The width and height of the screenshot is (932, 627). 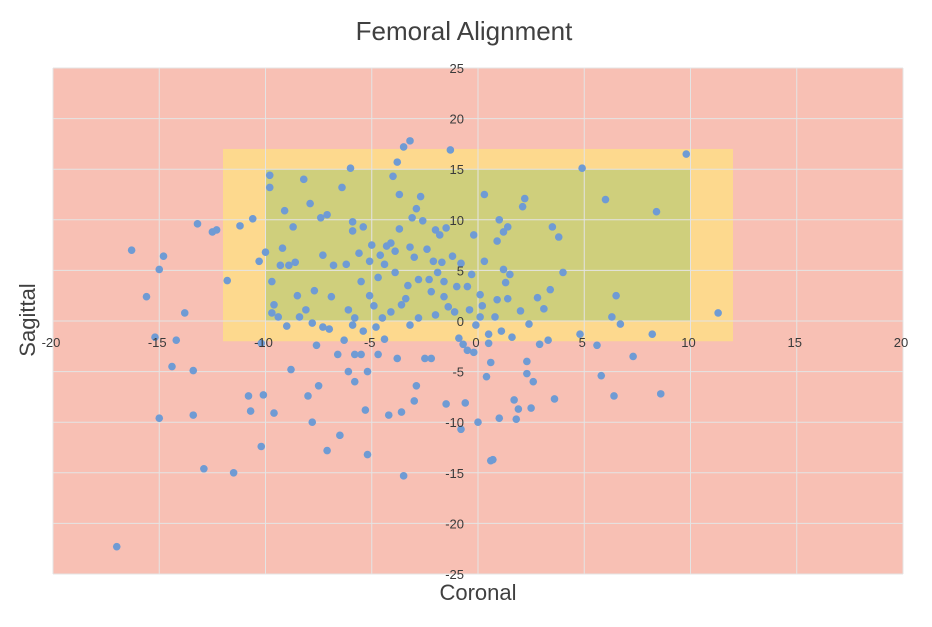 What do you see at coordinates (458, 372) in the screenshot?
I see `y-tick-label: -5` at bounding box center [458, 372].